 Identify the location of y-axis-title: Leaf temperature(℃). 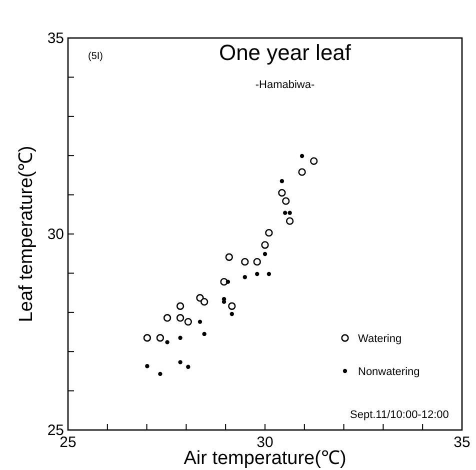
(26, 234).